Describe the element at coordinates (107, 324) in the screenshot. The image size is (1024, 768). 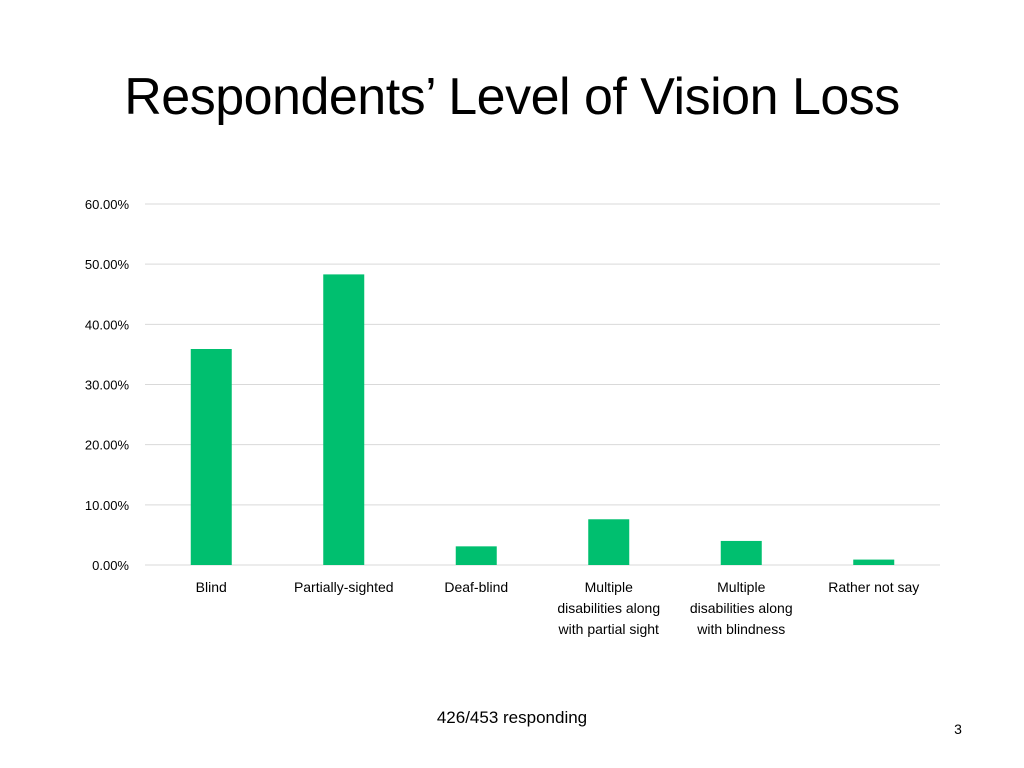
I see `y-tick-label: 40.00%` at that location.